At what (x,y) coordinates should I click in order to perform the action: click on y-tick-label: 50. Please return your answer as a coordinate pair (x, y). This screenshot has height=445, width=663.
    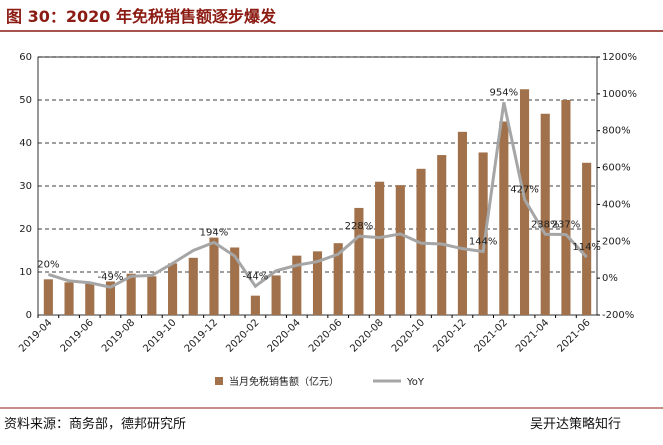
    Looking at the image, I should click on (25, 100).